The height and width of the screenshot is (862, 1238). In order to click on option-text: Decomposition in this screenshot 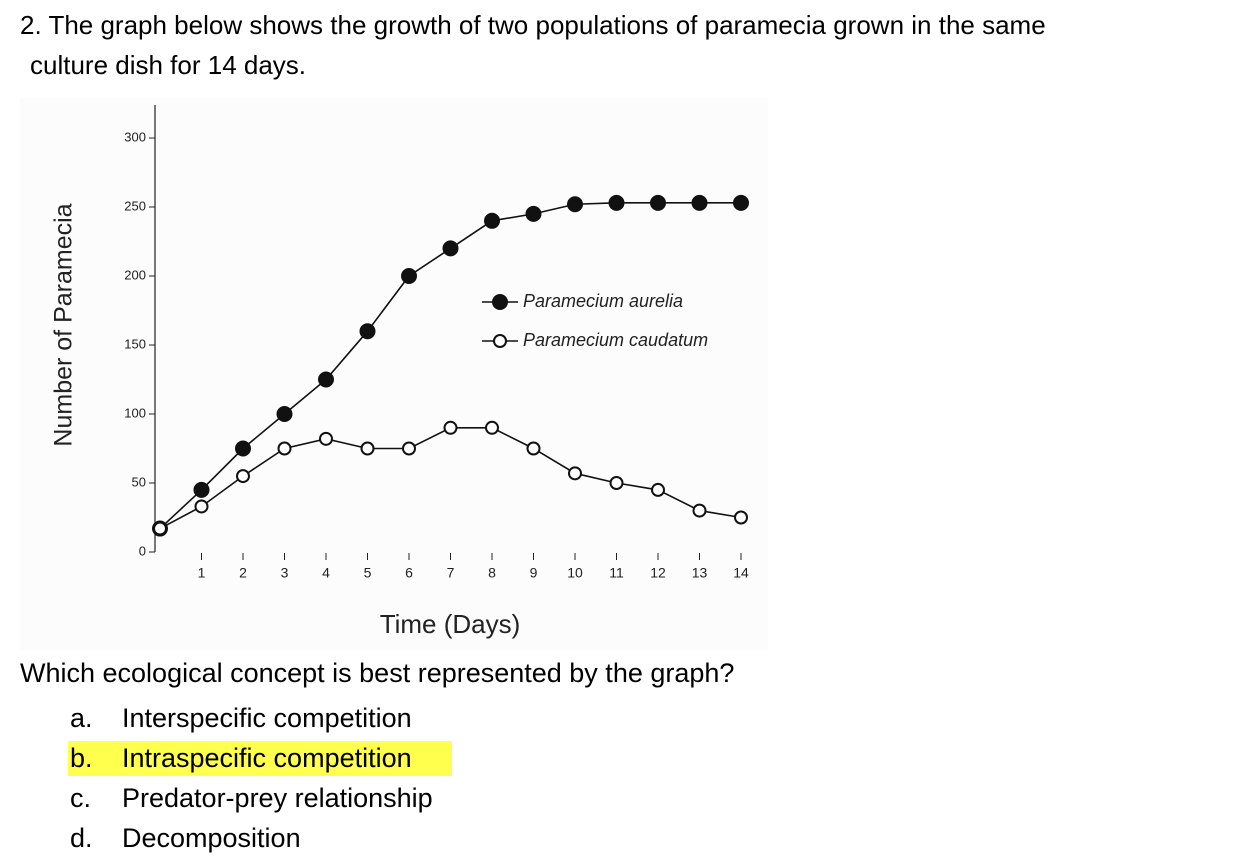, I will do `click(211, 838)`.